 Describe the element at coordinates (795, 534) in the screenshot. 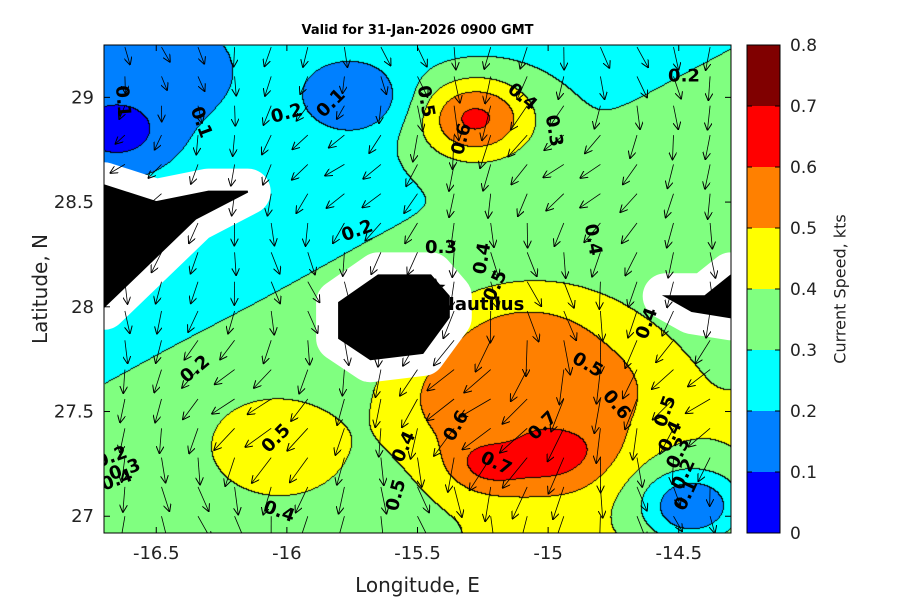

I see `colorbar-tick-label-0: 0` at that location.